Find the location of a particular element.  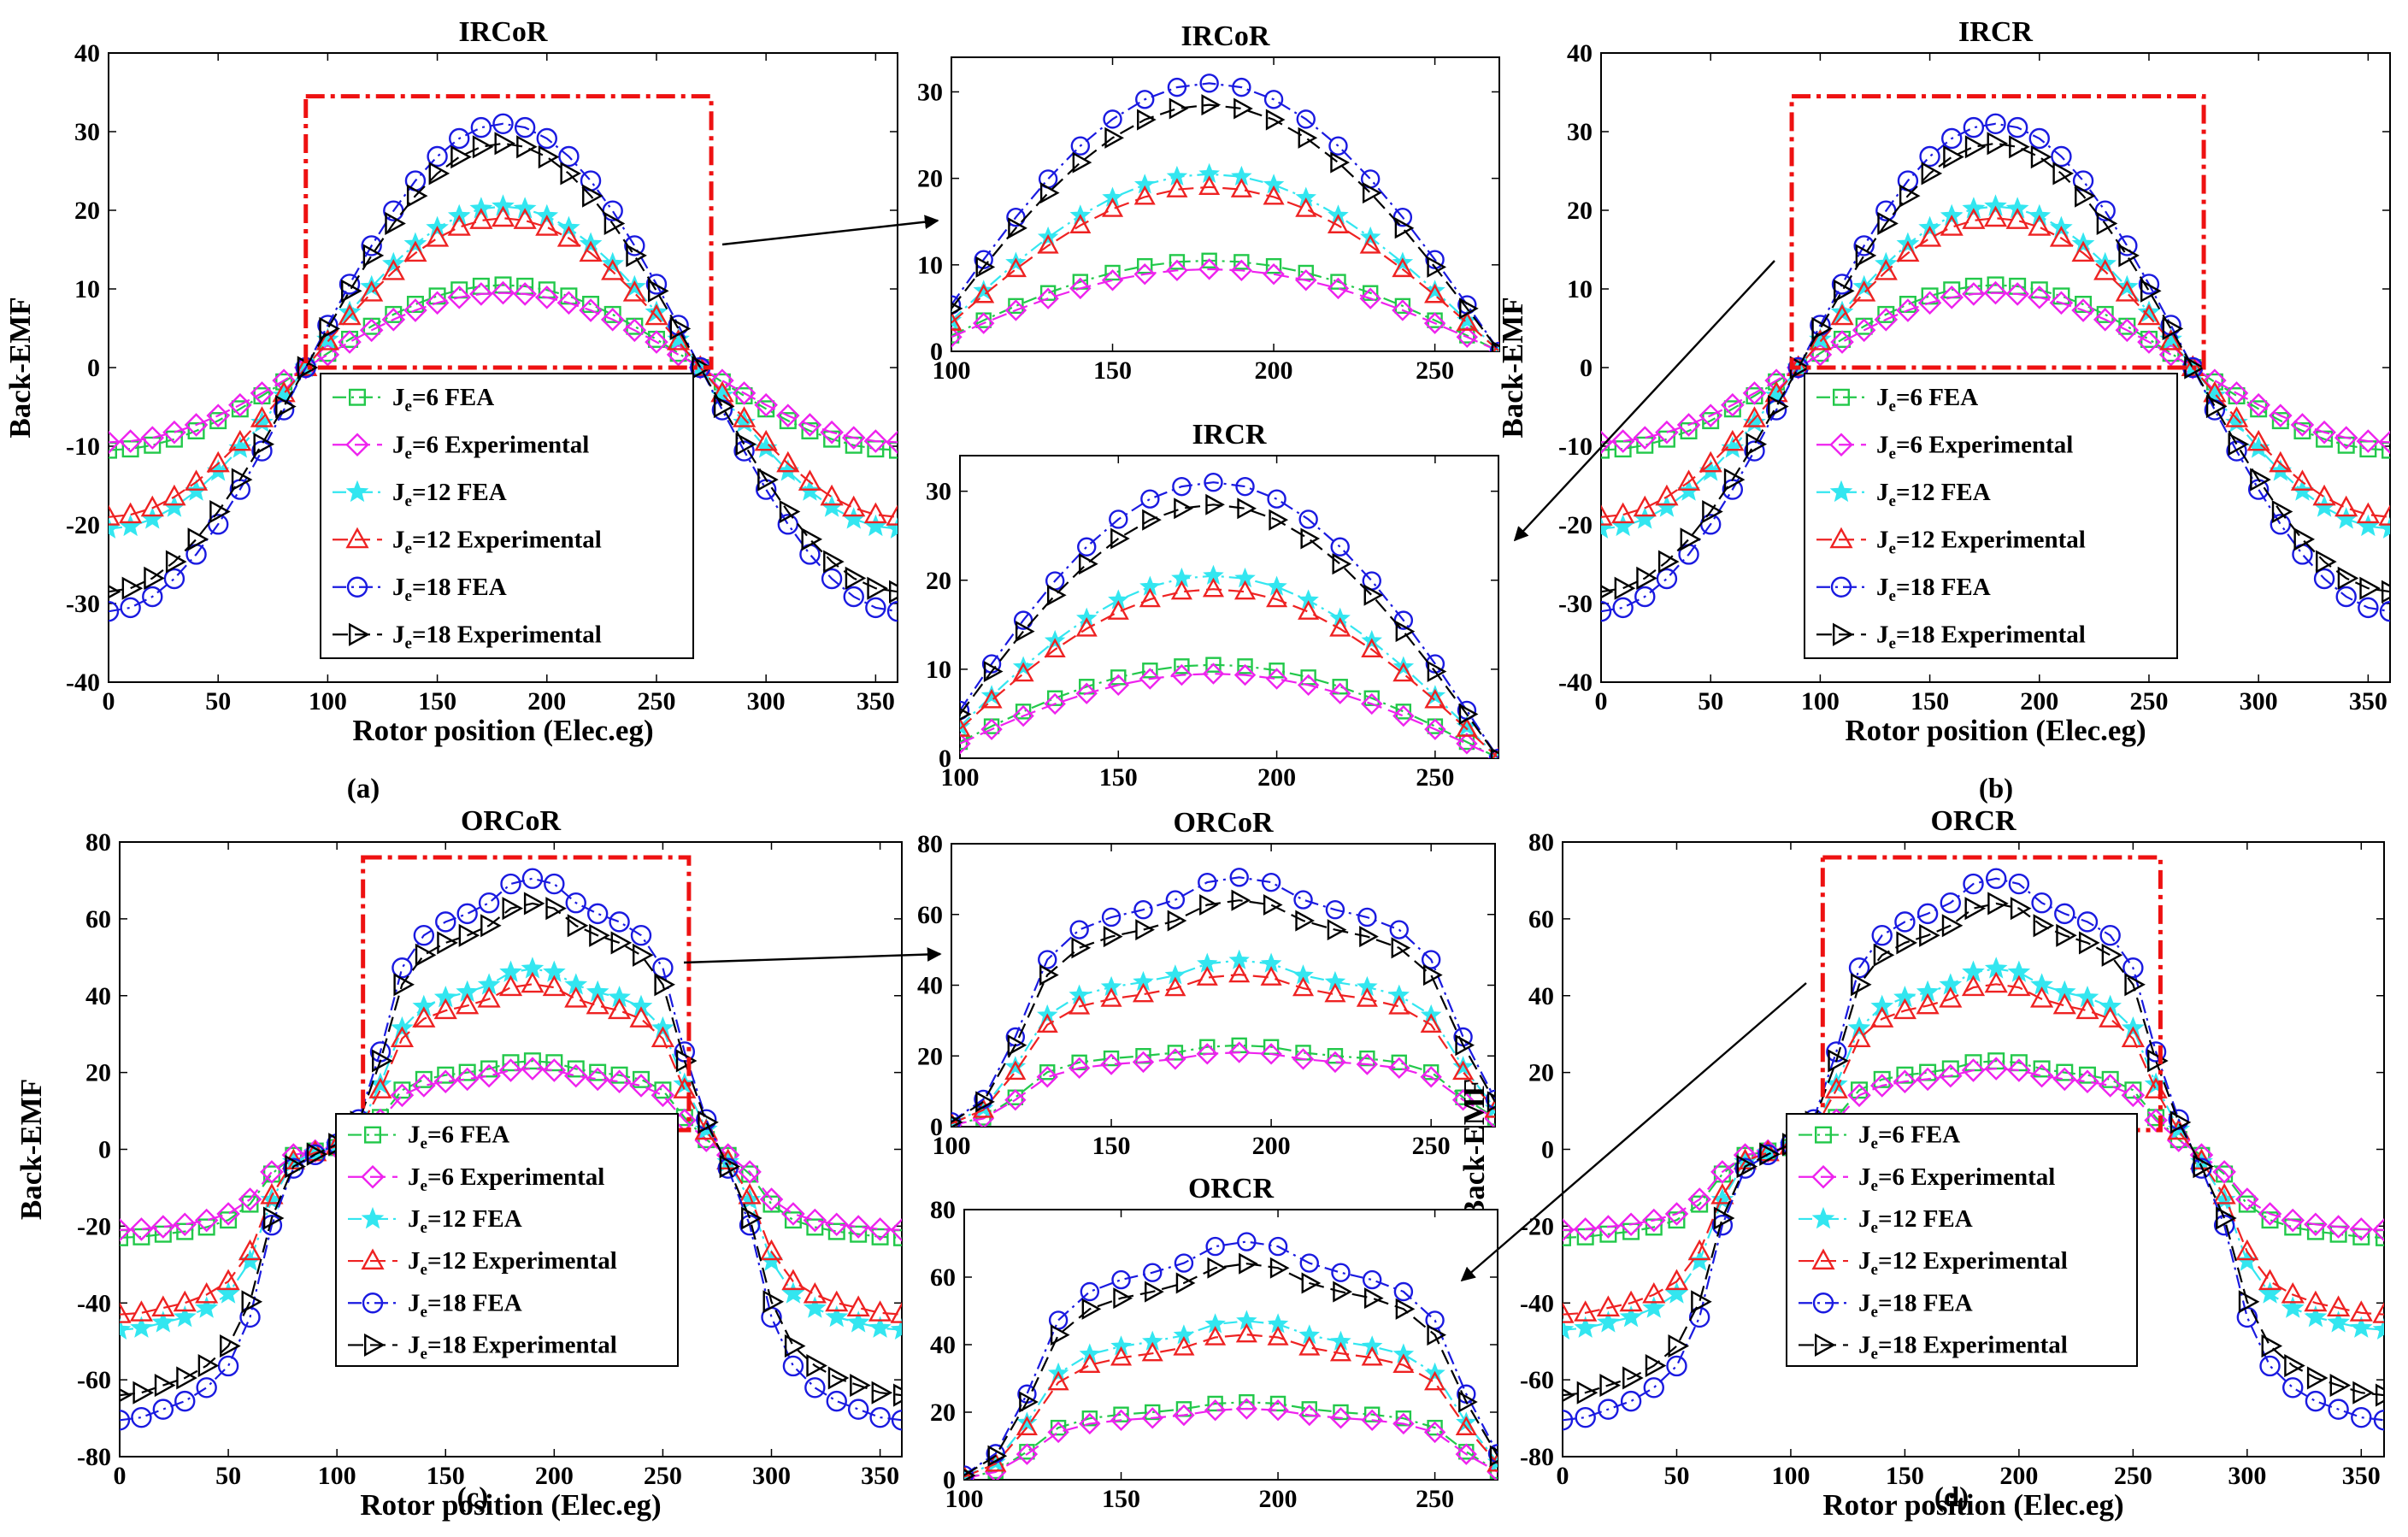

series-j-e-18-experimental is located at coordinates (1231, 1366).